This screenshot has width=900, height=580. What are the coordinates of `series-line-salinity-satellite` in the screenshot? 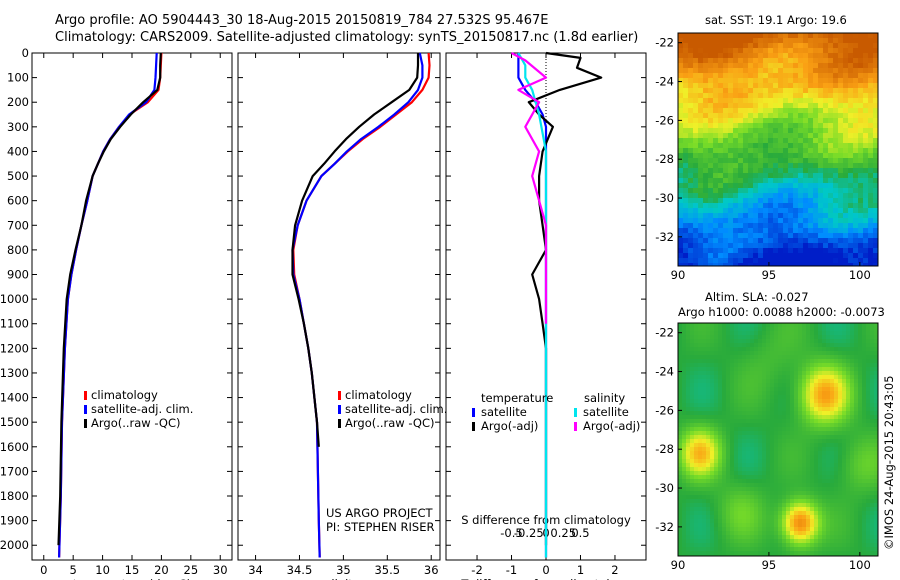 It's located at (532, 305).